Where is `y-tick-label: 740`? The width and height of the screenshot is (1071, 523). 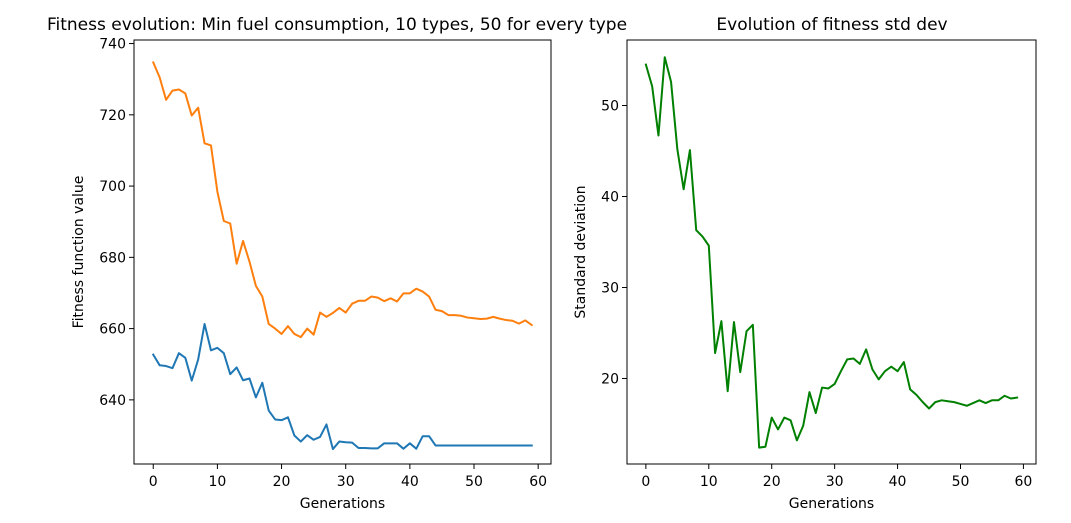
y-tick-label: 740 is located at coordinates (112, 45).